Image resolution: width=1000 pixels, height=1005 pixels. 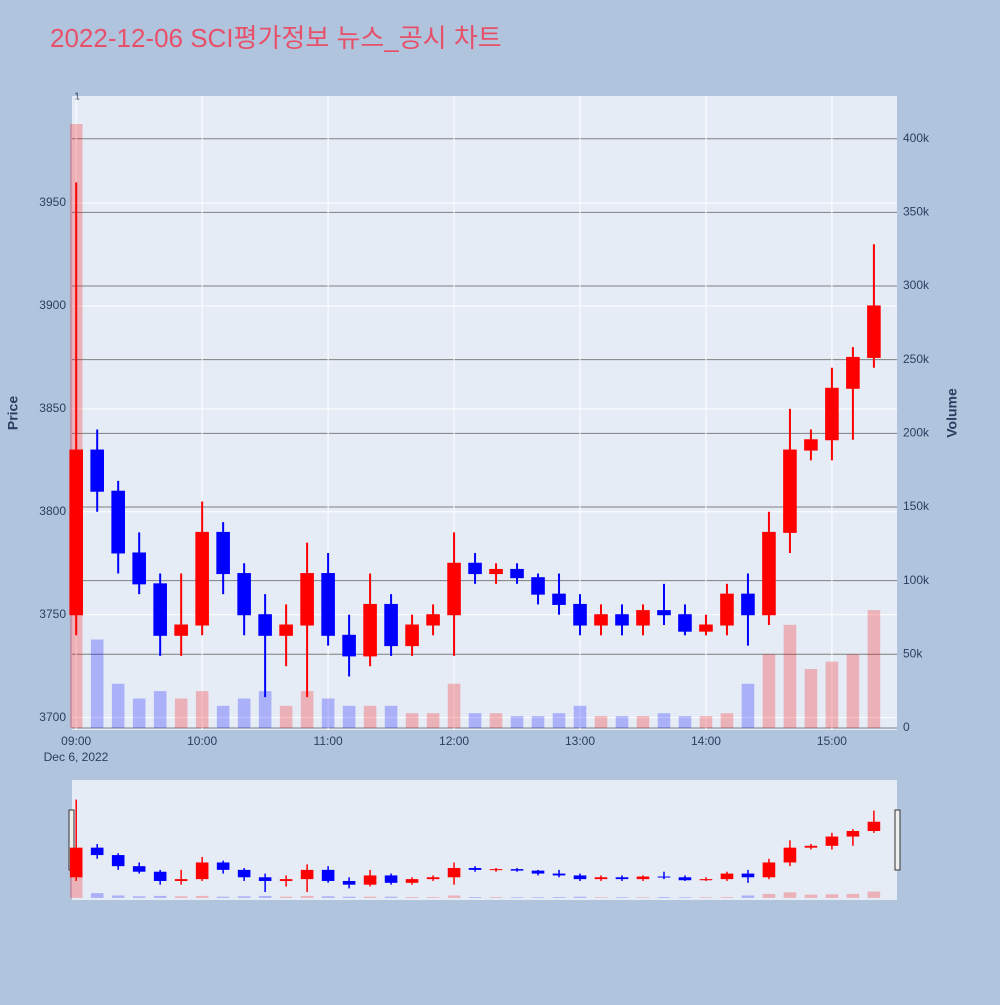 What do you see at coordinates (13, 413) in the screenshot?
I see `y-axis-title: Price` at bounding box center [13, 413].